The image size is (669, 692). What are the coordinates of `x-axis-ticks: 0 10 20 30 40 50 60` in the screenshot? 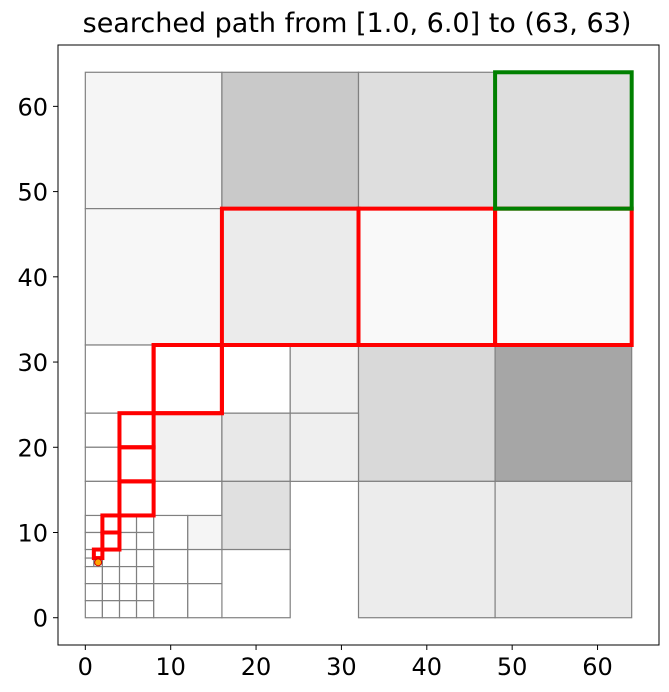 It's located at (345, 663).